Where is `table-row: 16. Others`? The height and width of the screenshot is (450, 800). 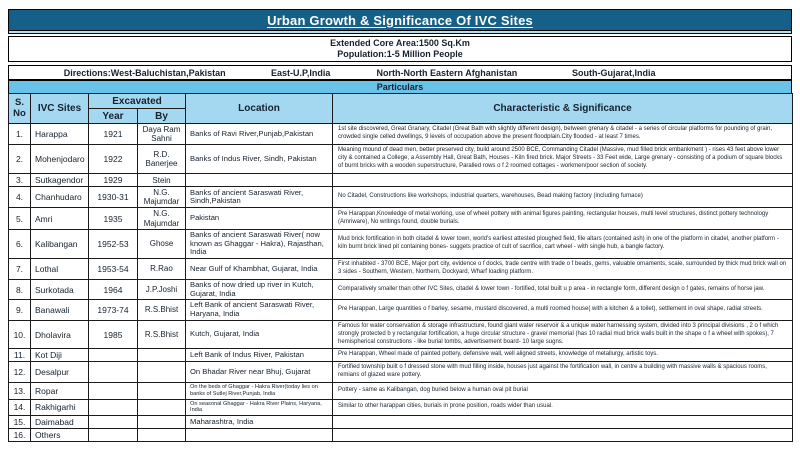 table-row: 16. Others is located at coordinates (401, 435).